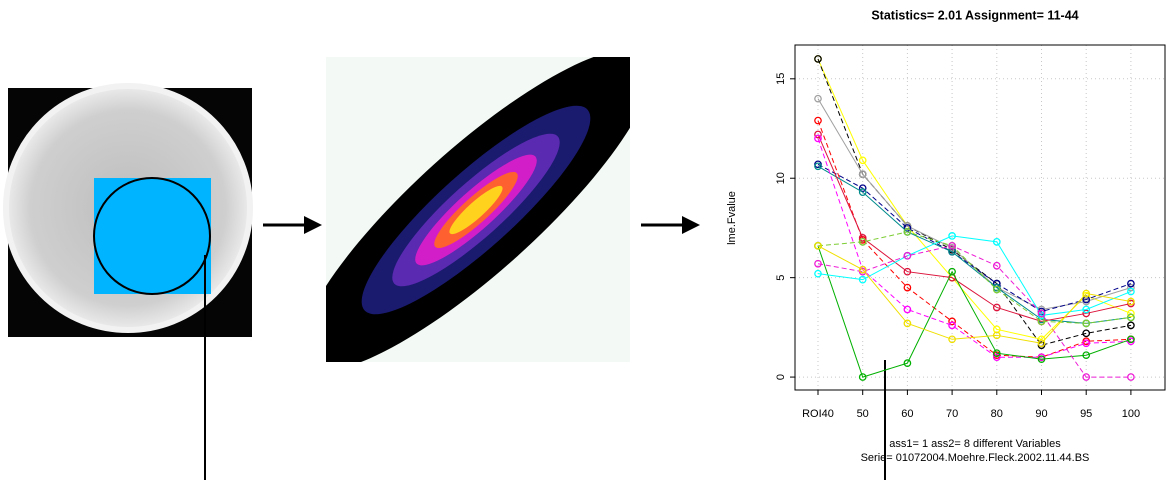  I want to click on y-tick-label: 10, so click(781, 178).